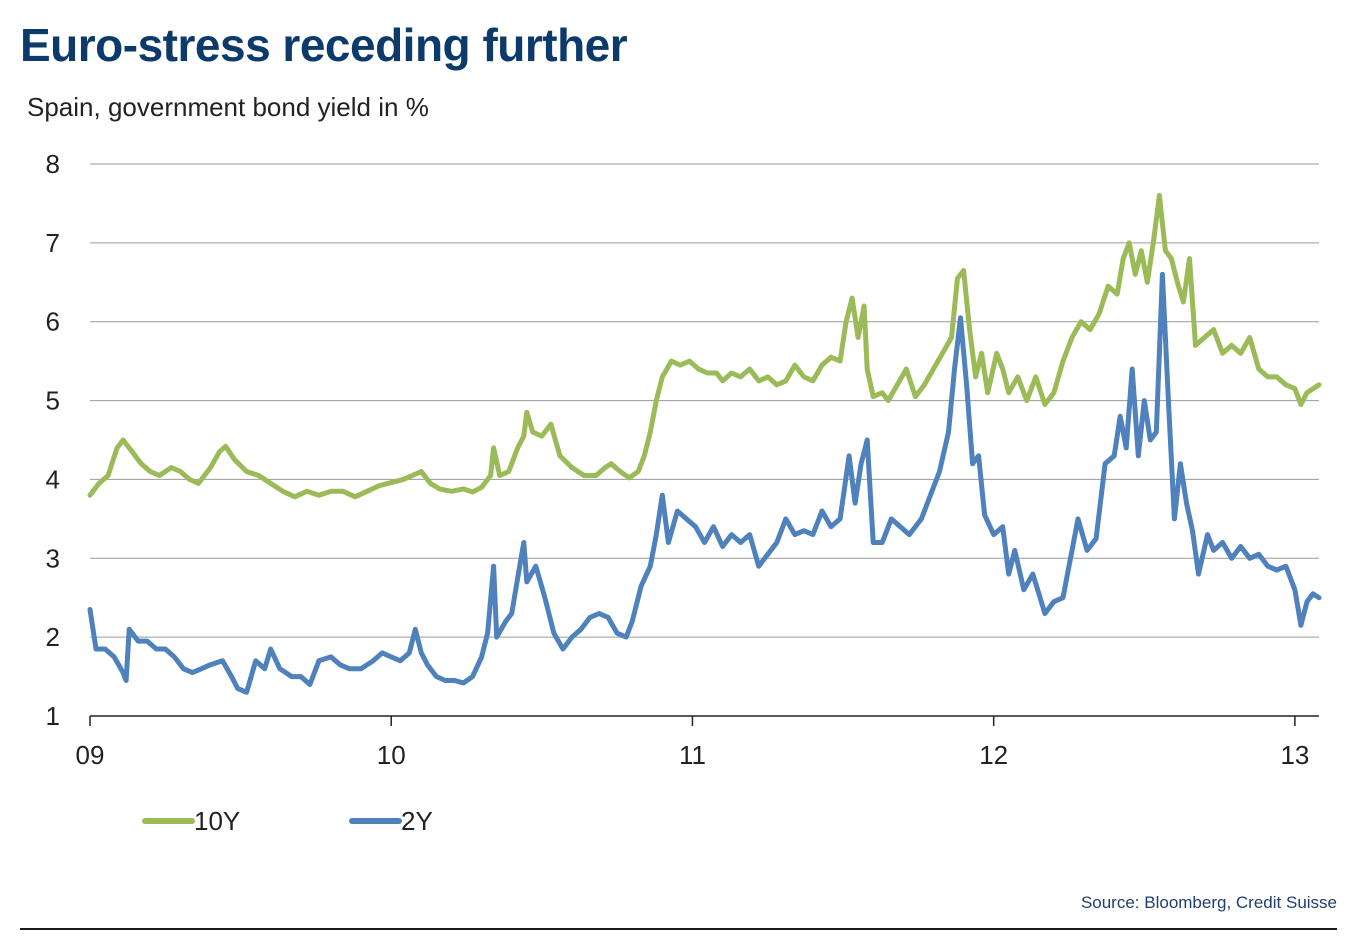 This screenshot has width=1361, height=942. I want to click on y-tick-label: 4, so click(53, 479).